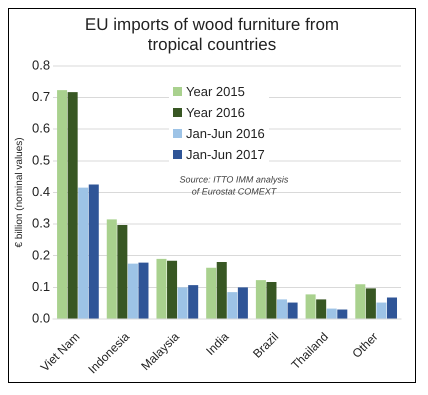 This screenshot has height=395, width=428. Describe the element at coordinates (41, 318) in the screenshot. I see `y-tick-label: 0.0` at that location.